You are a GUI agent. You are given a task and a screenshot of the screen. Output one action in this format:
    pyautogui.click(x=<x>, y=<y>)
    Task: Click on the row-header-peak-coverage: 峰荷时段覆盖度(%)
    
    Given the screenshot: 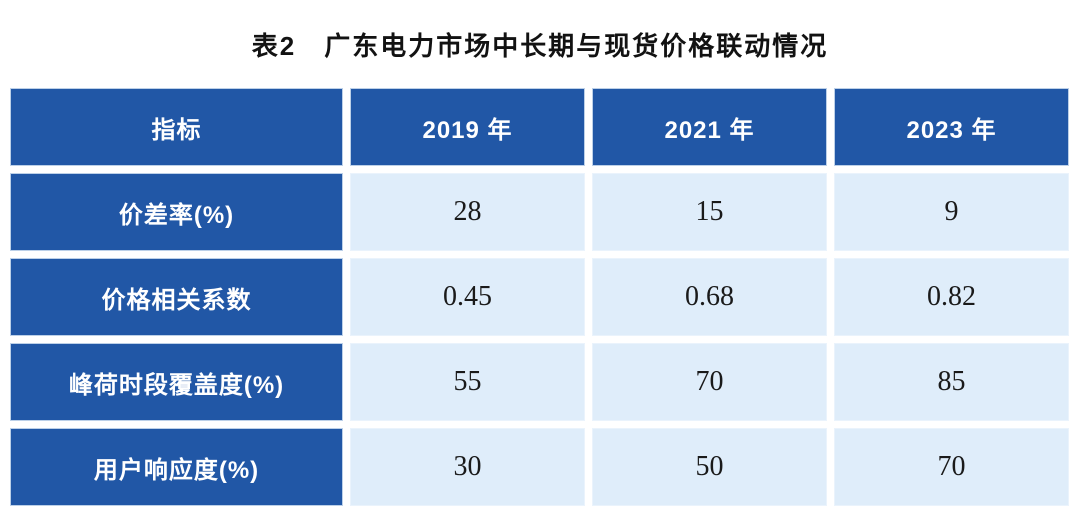 What is the action you would take?
    pyautogui.click(x=176, y=382)
    